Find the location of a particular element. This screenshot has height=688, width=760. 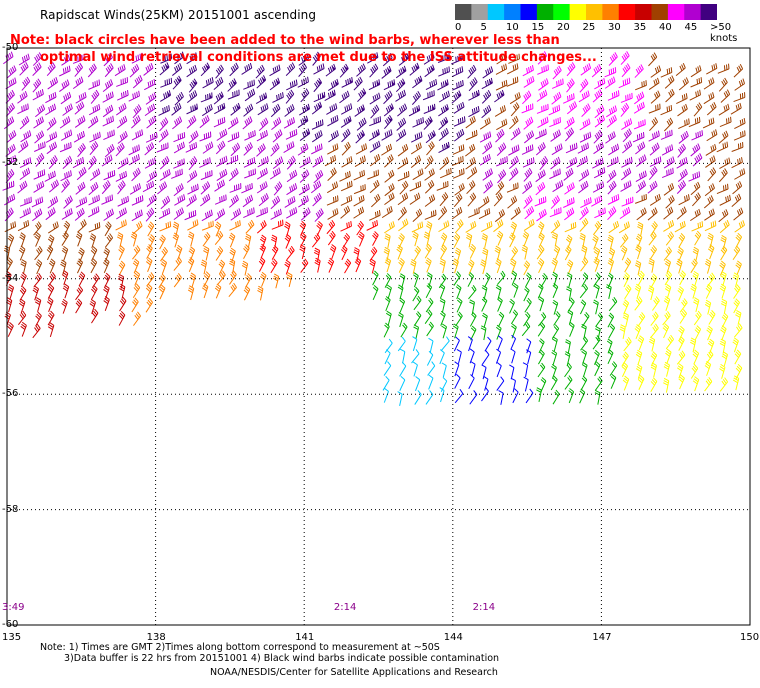

legend-label: 0 is located at coordinates (458, 27).